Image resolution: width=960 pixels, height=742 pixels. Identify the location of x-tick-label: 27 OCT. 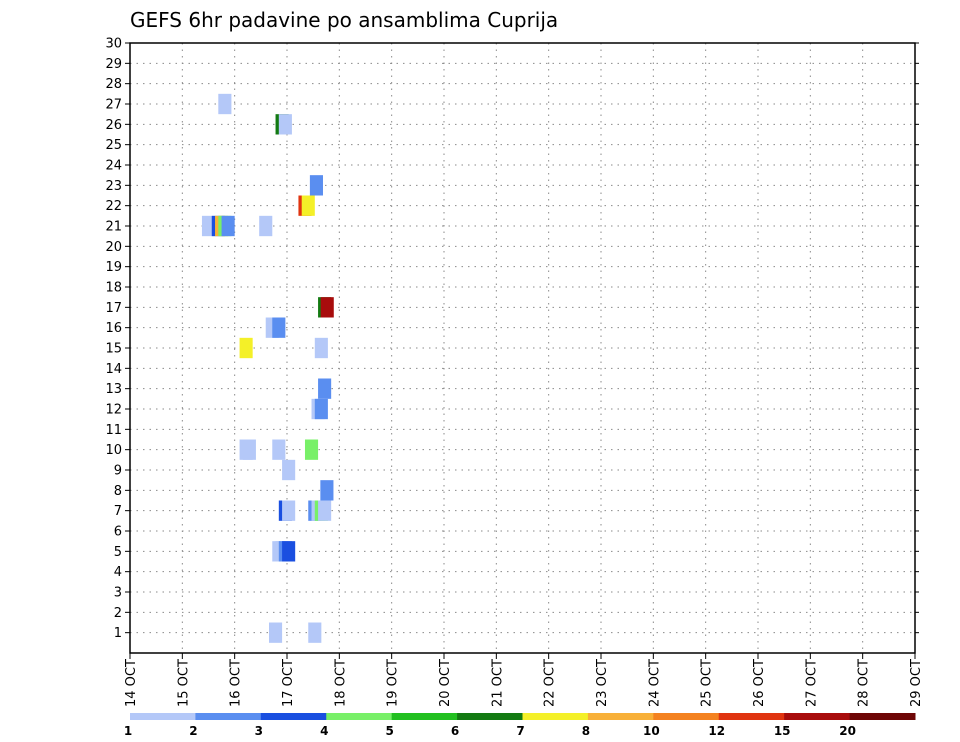
(811, 683).